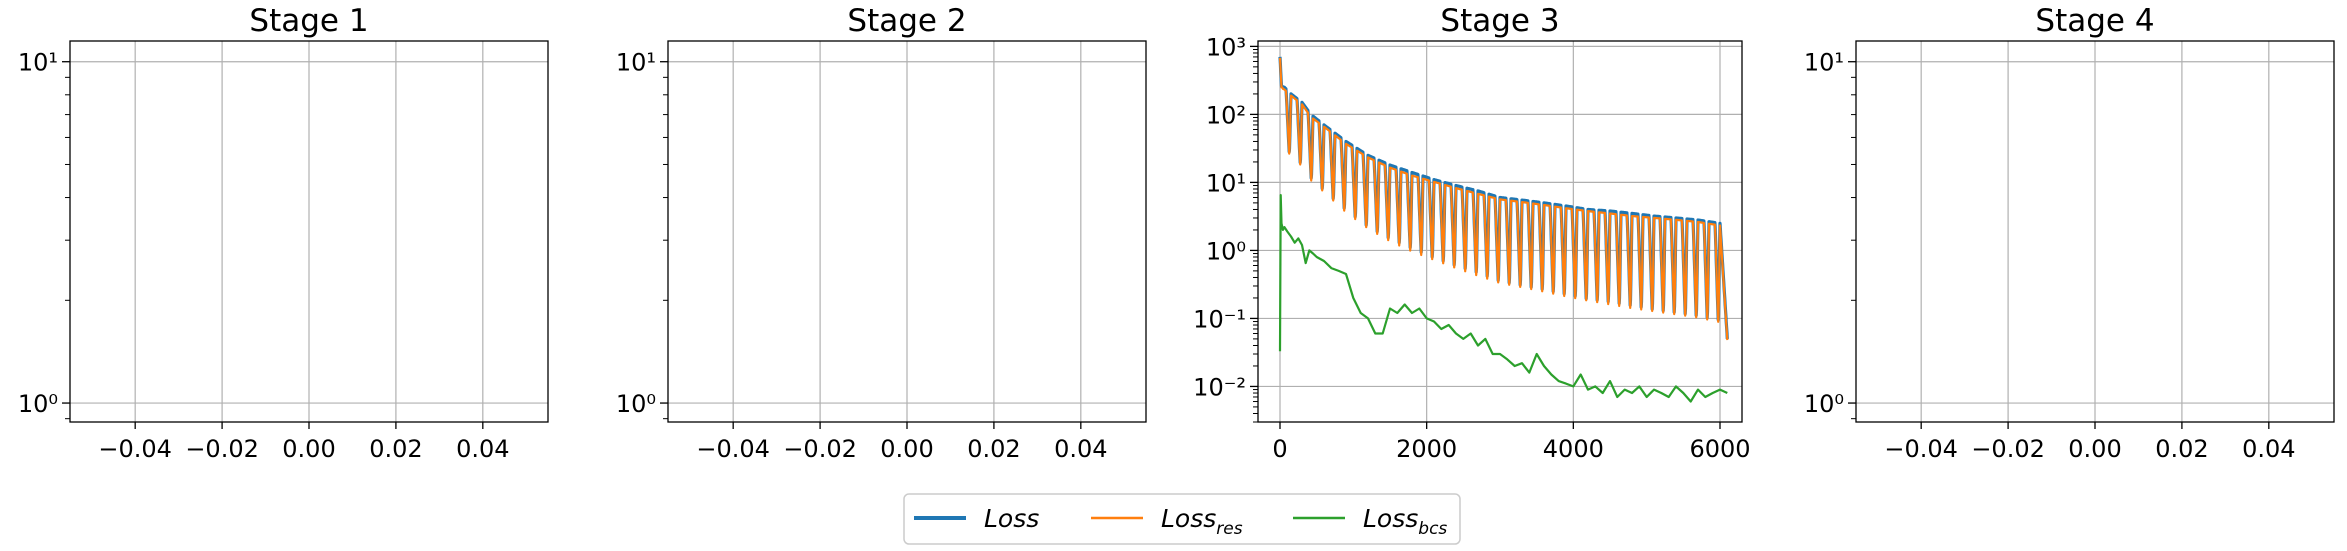  Describe the element at coordinates (1503, 298) in the screenshot. I see `series-line-loss-bcs` at that location.